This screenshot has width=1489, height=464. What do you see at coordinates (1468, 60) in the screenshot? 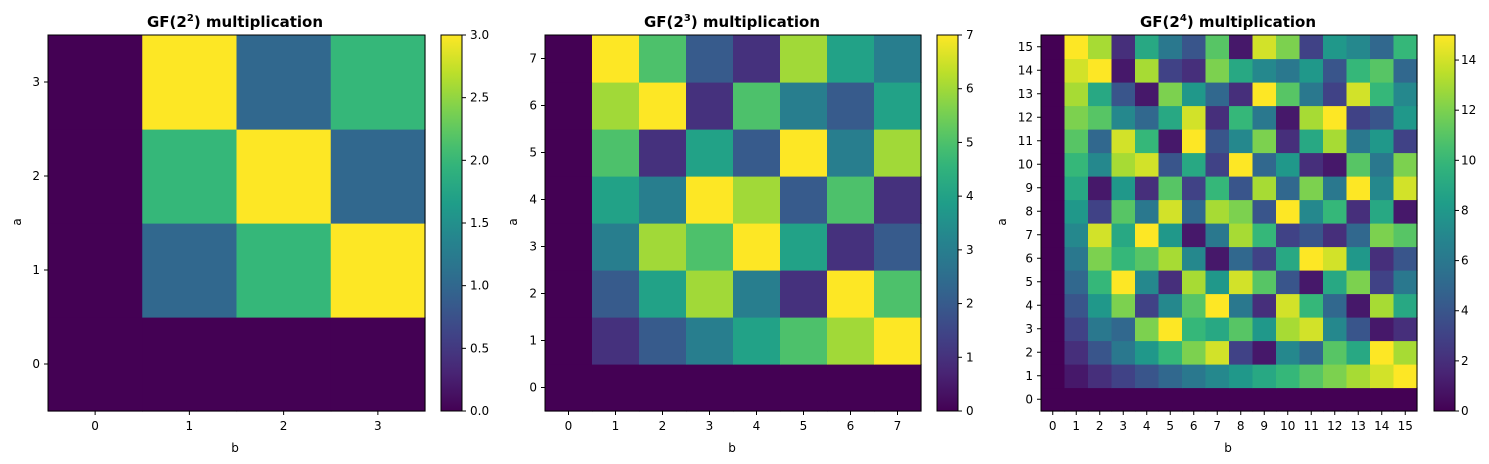
I see `colorbar-tick-label: 14` at bounding box center [1468, 60].